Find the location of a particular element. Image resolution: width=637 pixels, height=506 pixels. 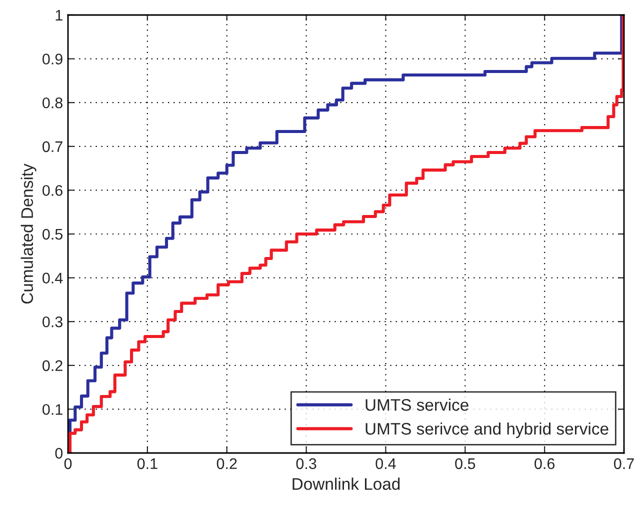

y-tick-label: 0 is located at coordinates (59, 453).